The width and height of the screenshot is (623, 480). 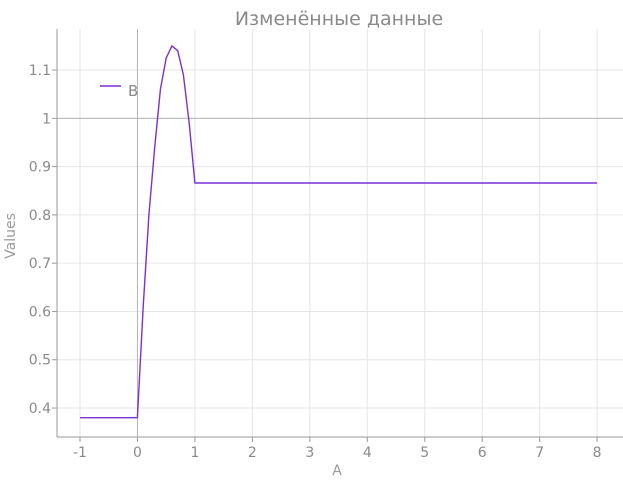 What do you see at coordinates (337, 471) in the screenshot?
I see `x-axis-title: A` at bounding box center [337, 471].